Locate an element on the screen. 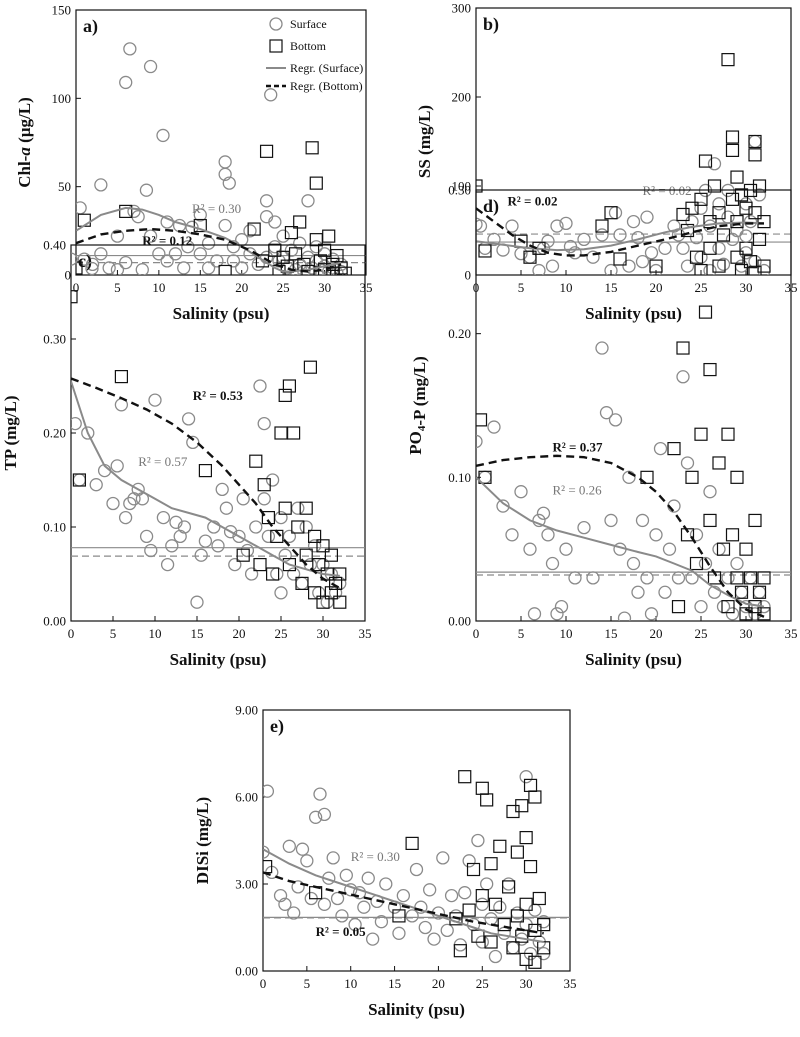 The height and width of the screenshot is (1037, 800). plot-frame is located at coordinates (416, 840).